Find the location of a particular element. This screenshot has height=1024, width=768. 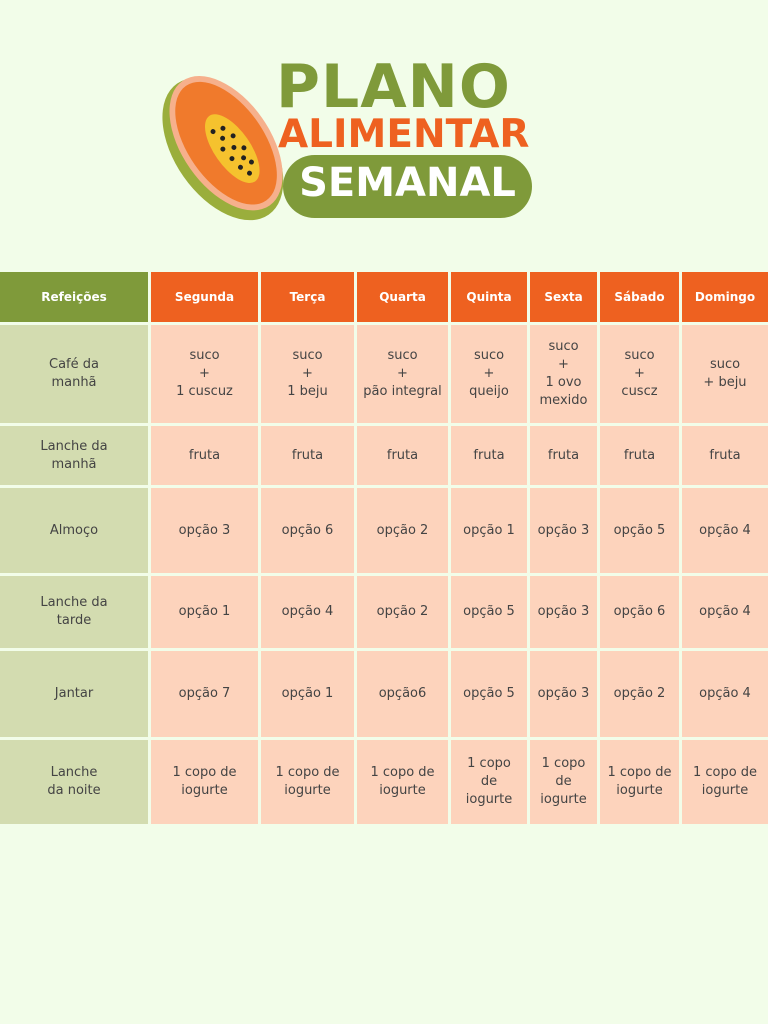

cell-text: tarde is located at coordinates (74, 620).